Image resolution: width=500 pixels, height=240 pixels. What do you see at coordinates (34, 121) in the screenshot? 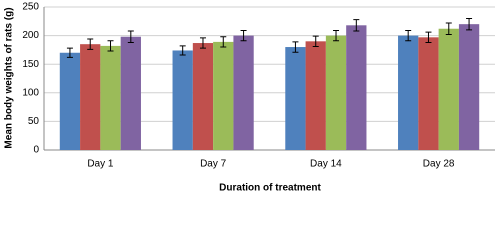
I see `y-tick-label: 50` at bounding box center [34, 121].